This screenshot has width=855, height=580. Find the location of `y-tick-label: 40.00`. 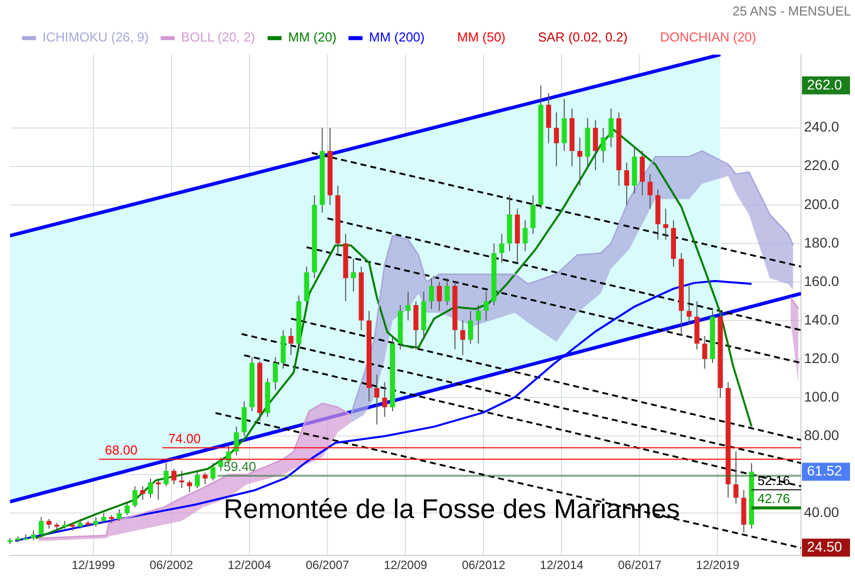

y-tick-label: 40.00 is located at coordinates (822, 512).